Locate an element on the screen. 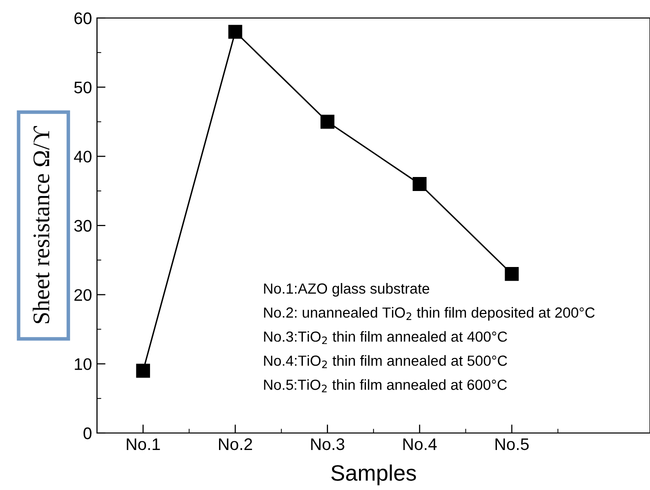 Image resolution: width=650 pixels, height=490 pixels. annotation: No.4:TiO$_{2}$ thin film annealed at 500°C is located at coordinates (386, 361).